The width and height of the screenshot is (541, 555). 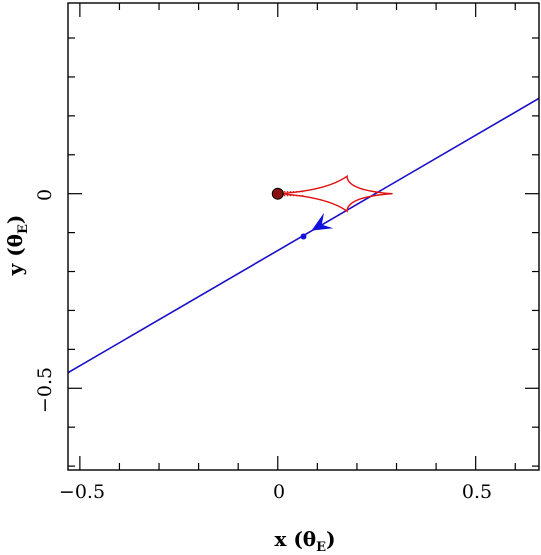 I want to click on x-tick-label-0.5: 0.5, so click(x=477, y=492).